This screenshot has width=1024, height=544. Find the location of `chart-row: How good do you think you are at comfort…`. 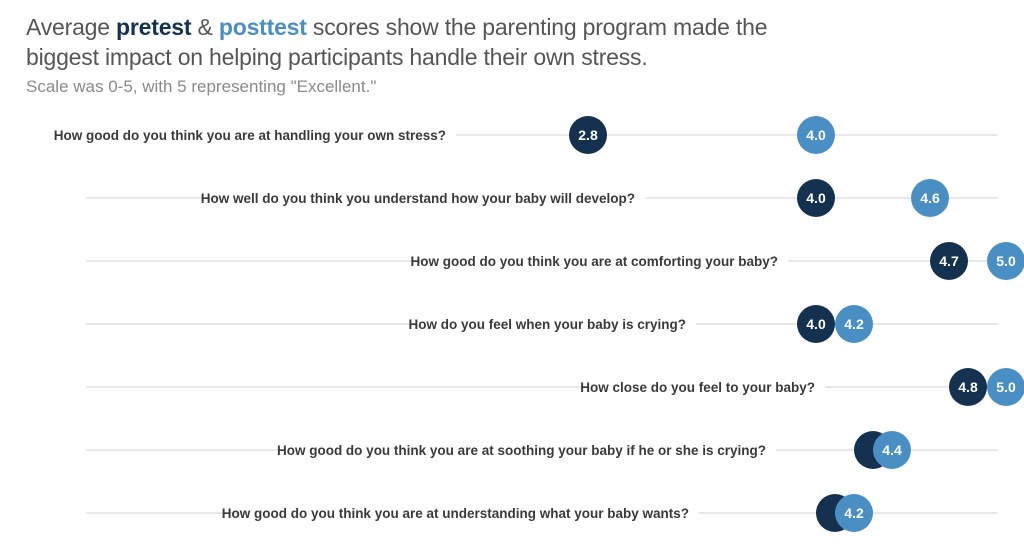

chart-row: How good do you think you are at comfort… is located at coordinates (542, 261).